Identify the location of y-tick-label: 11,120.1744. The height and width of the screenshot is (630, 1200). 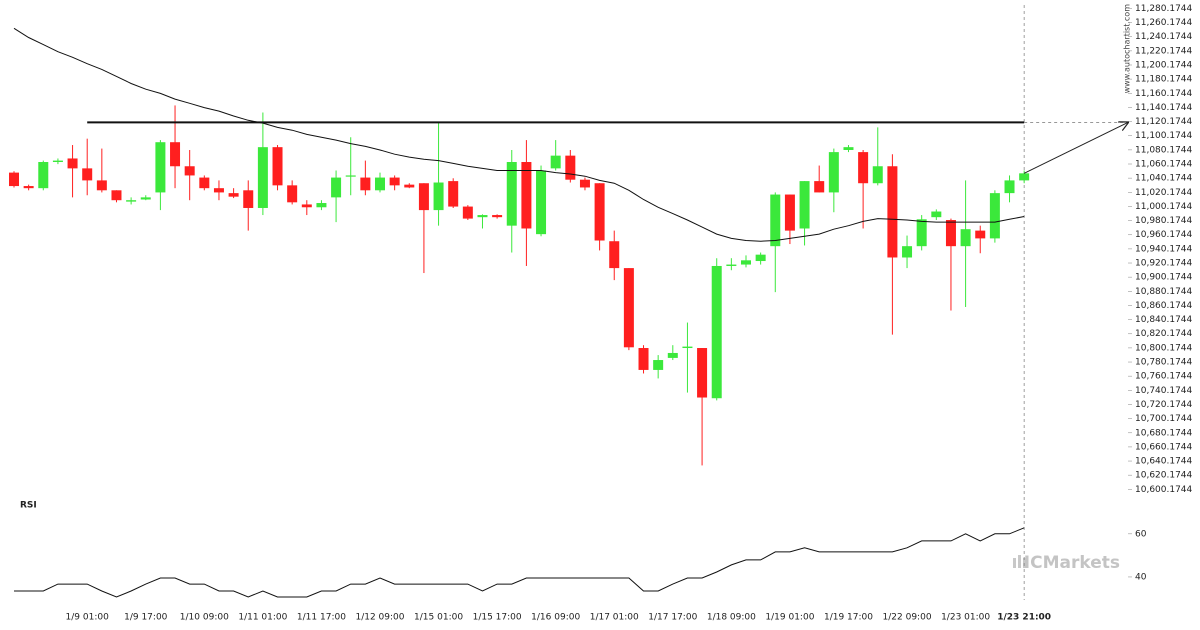
(1164, 122).